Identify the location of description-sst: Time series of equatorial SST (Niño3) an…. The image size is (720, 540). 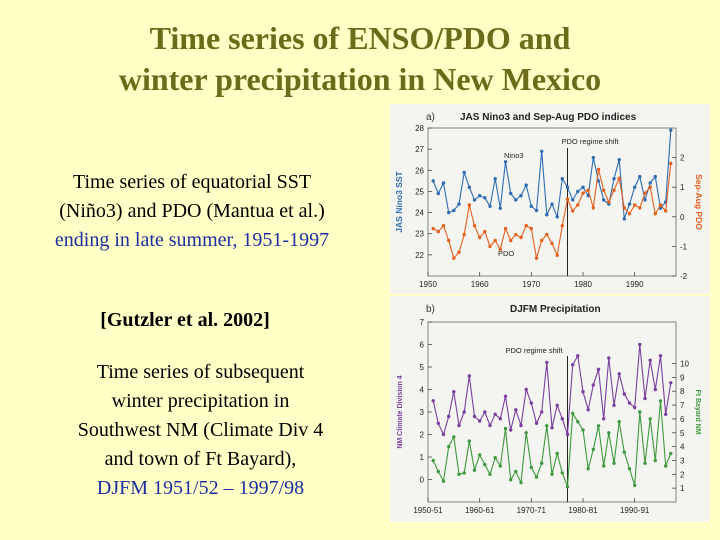
(192, 211).